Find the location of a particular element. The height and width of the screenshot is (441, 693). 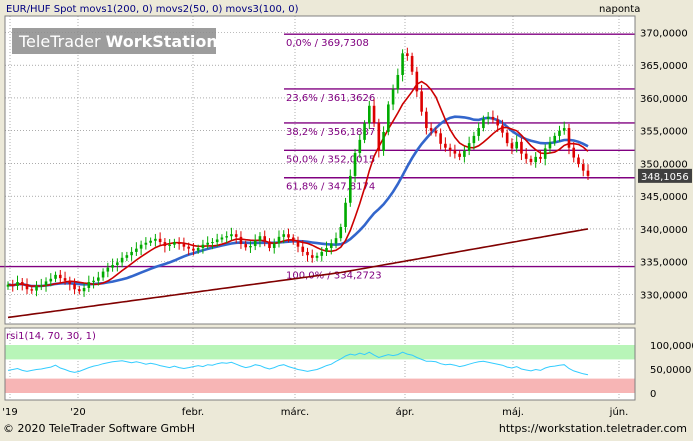

watermark-normal: TeleTrader is located at coordinates (62, 41).